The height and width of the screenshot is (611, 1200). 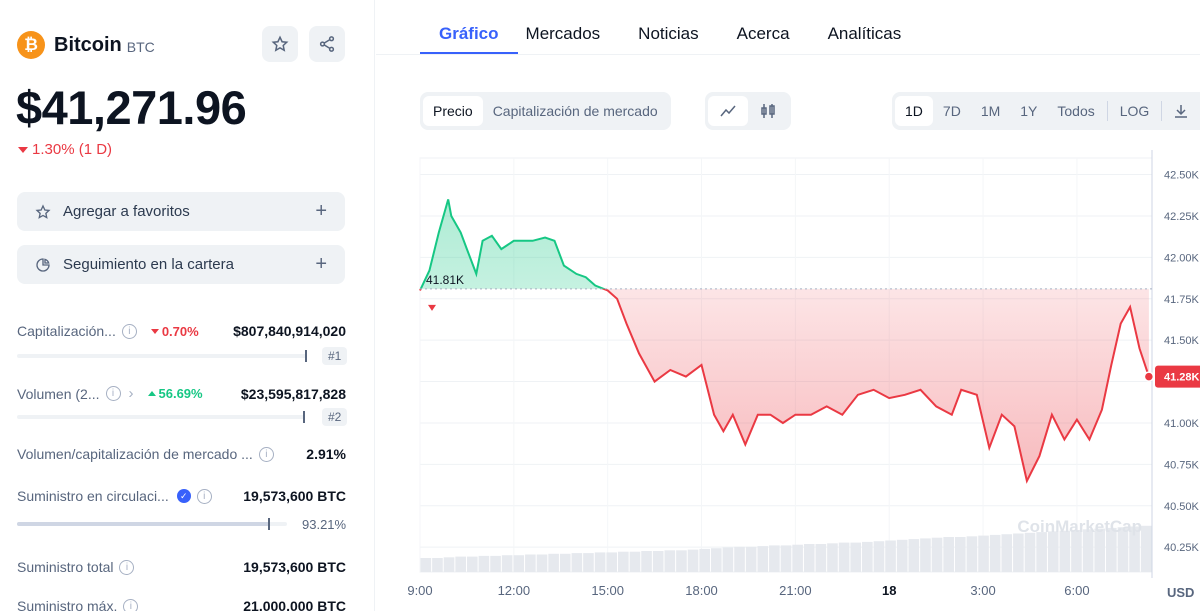 I want to click on y-tick-label: 41.00K, so click(x=1182, y=424).